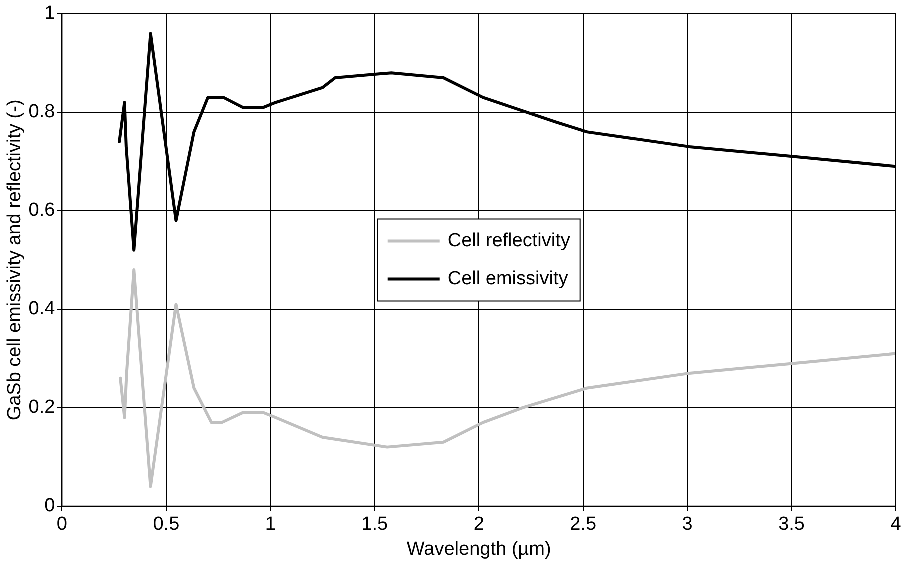 Image resolution: width=908 pixels, height=565 pixels. I want to click on y-tick-label: 1, so click(50, 13).